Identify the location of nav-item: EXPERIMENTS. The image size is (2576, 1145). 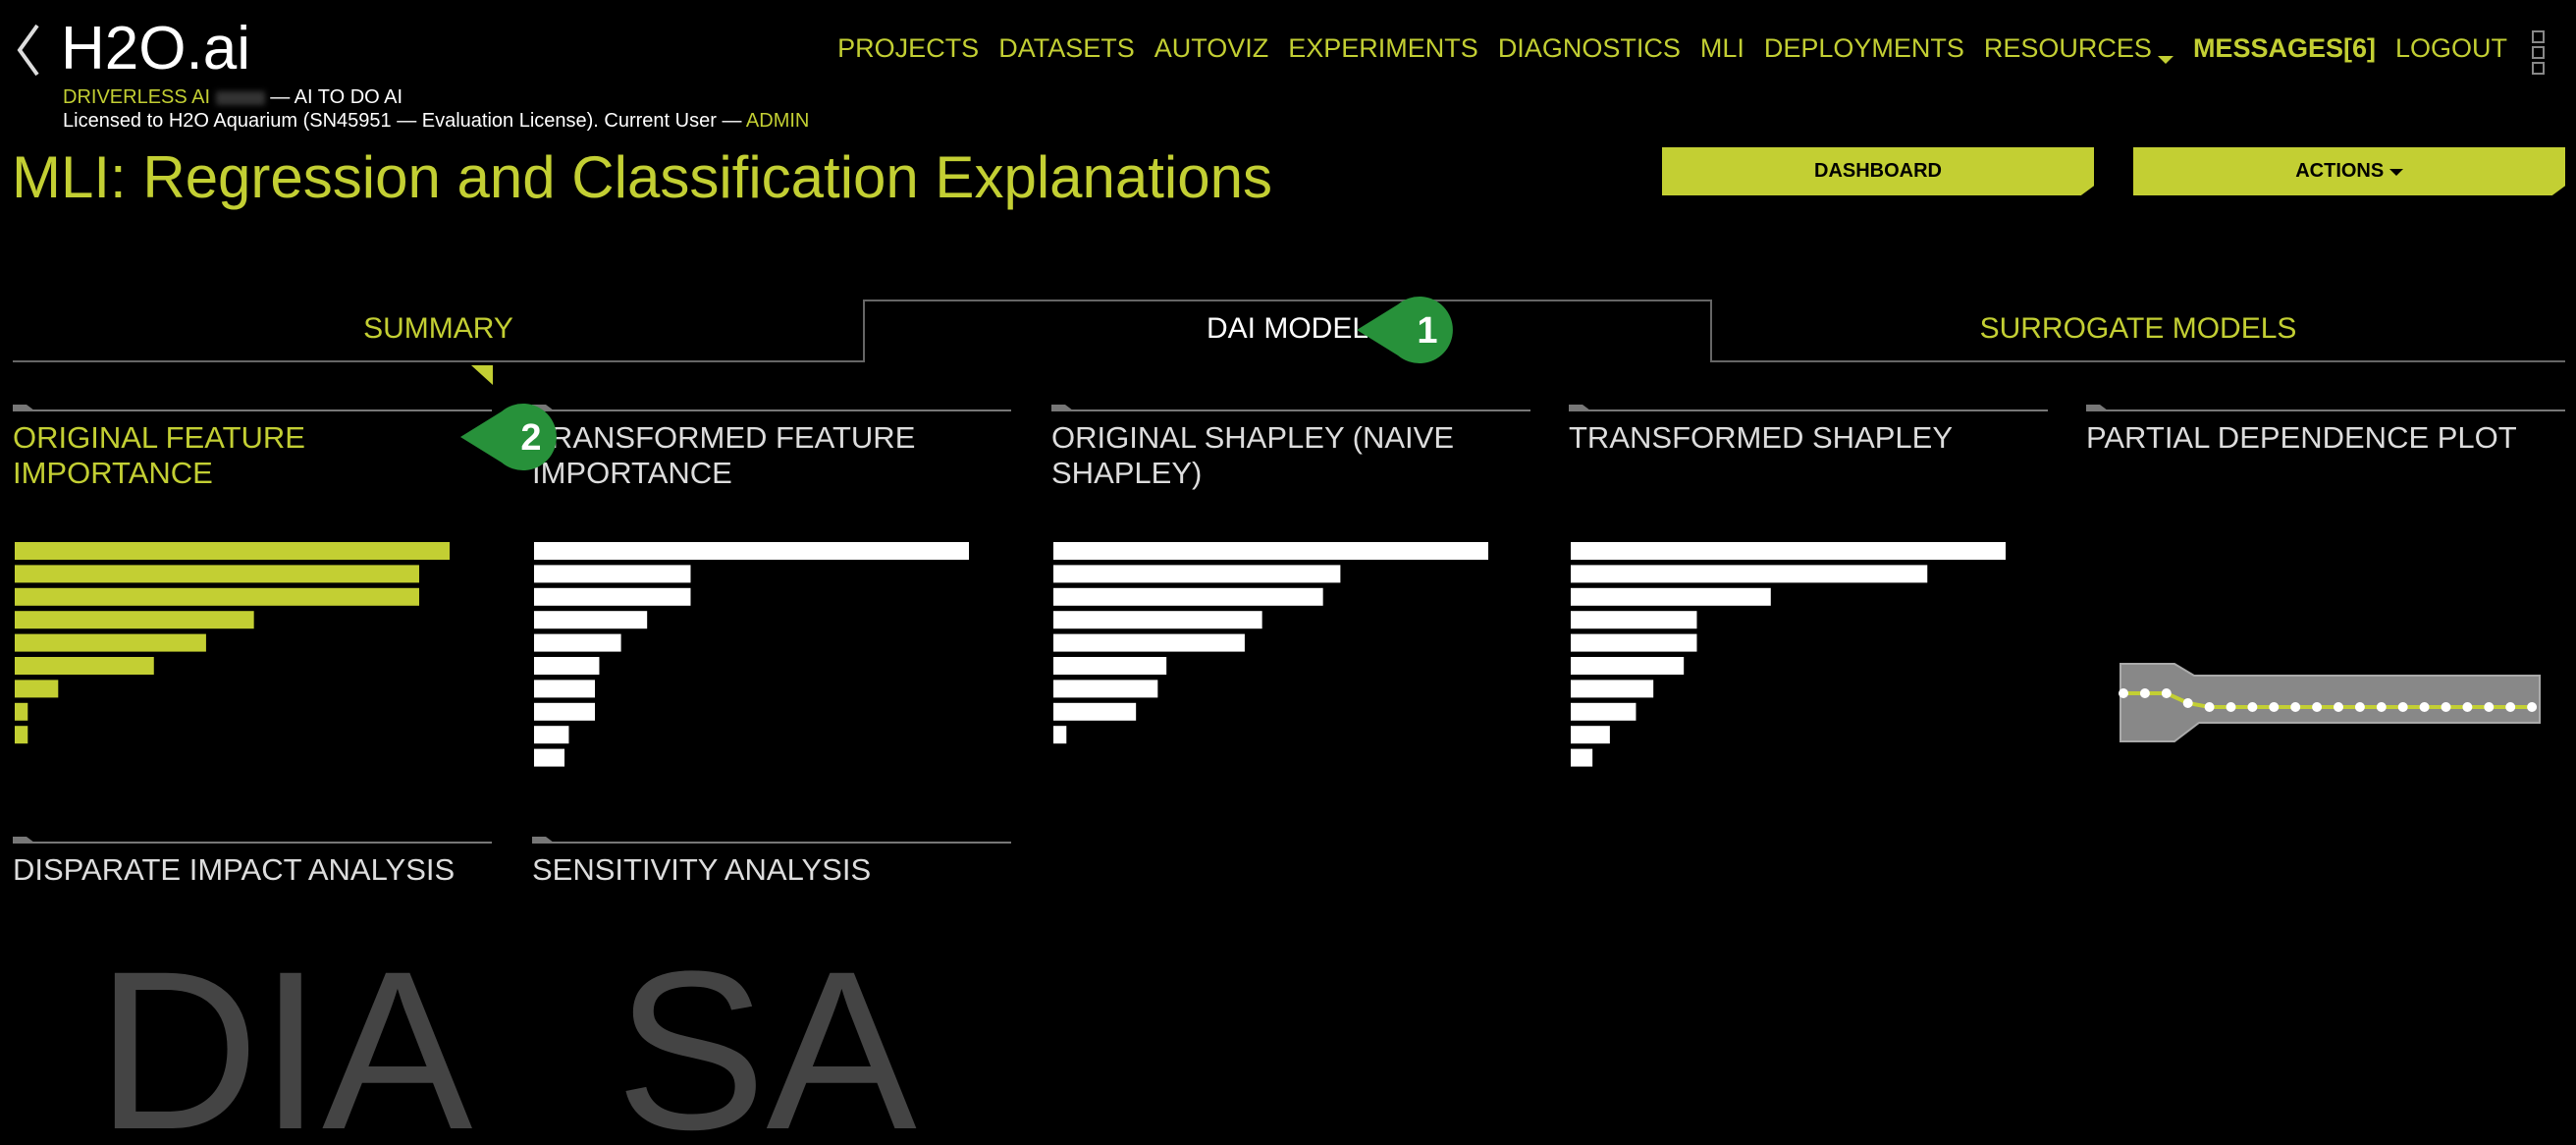
(1383, 48).